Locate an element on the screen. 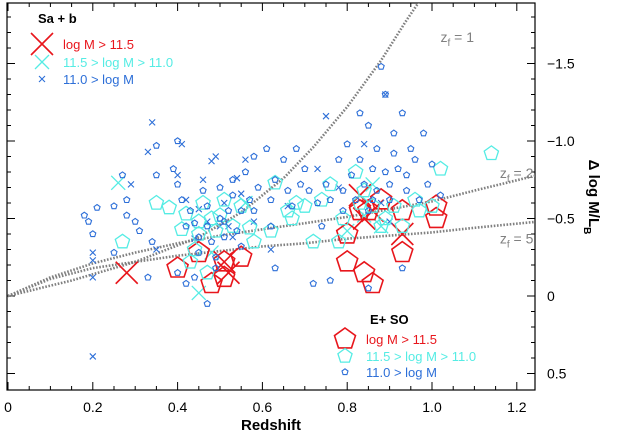  y-tick-label: 0.5 is located at coordinates (557, 374).